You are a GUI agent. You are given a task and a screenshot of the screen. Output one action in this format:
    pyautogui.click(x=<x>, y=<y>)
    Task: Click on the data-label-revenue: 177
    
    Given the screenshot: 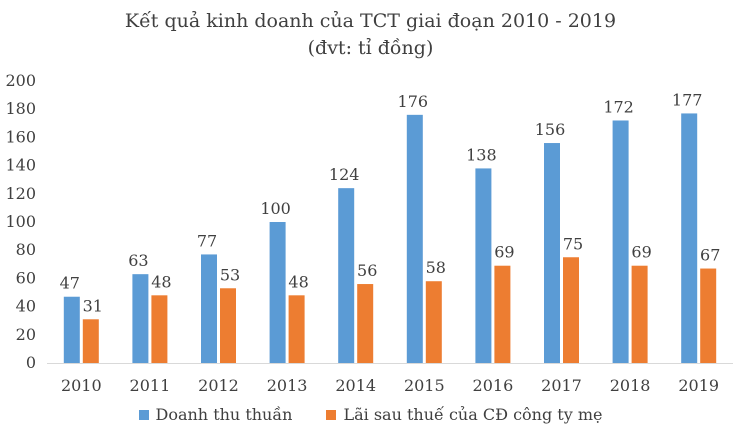 What is the action you would take?
    pyautogui.click(x=687, y=99)
    